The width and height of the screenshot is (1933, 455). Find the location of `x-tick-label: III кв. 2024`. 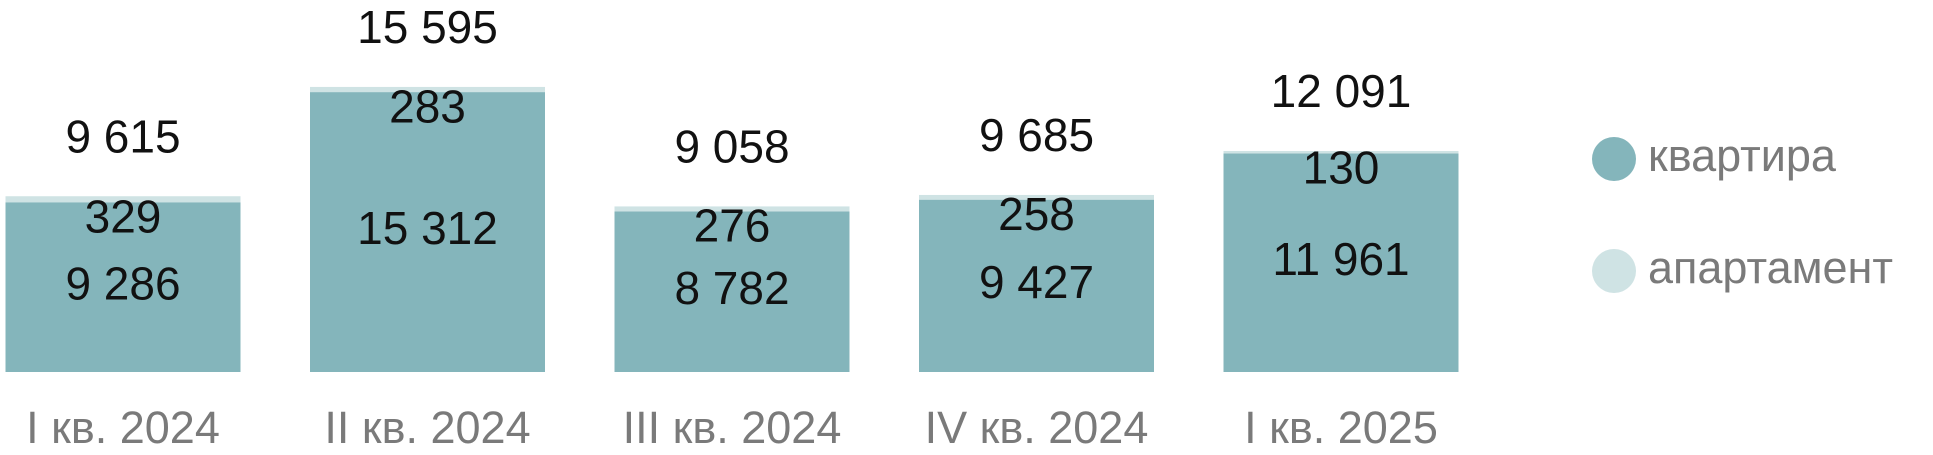

x-tick-label: III кв. 2024 is located at coordinates (732, 427).